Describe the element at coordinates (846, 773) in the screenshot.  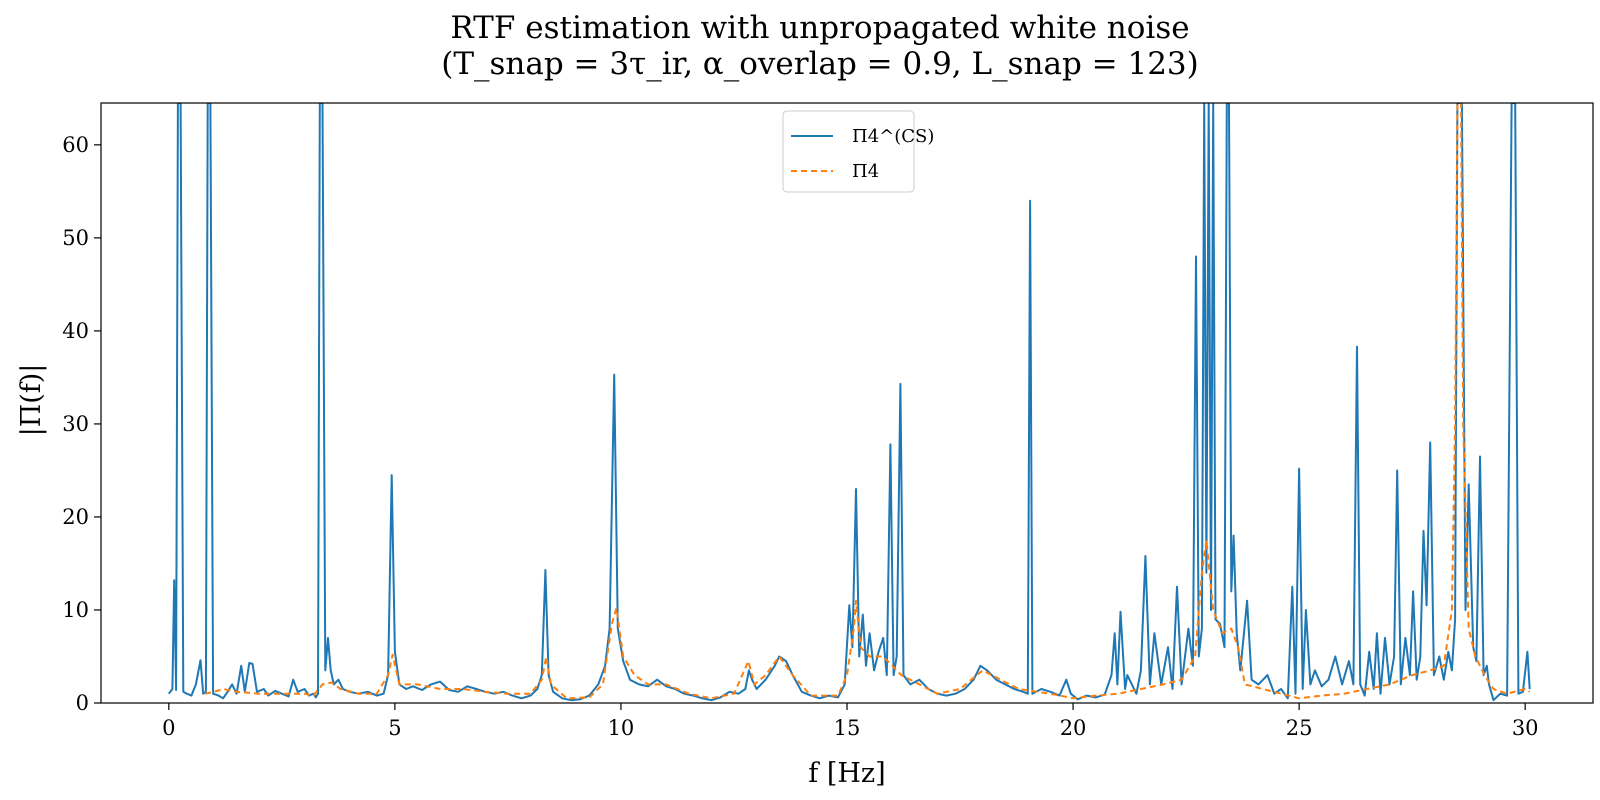
I see `x-axis-label: f [Hz]` at that location.